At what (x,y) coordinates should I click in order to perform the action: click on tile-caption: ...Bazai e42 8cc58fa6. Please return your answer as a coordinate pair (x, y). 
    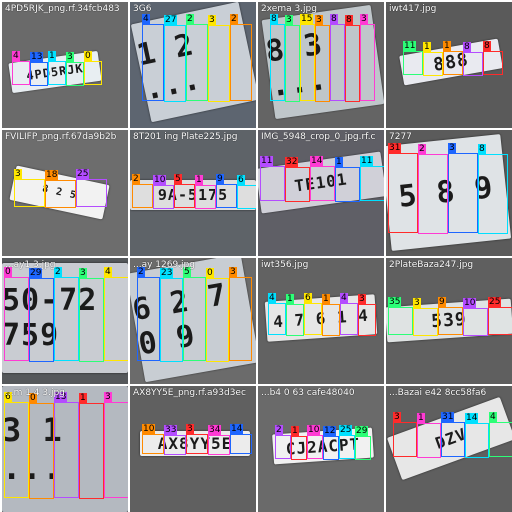
    Looking at the image, I should click on (438, 393).